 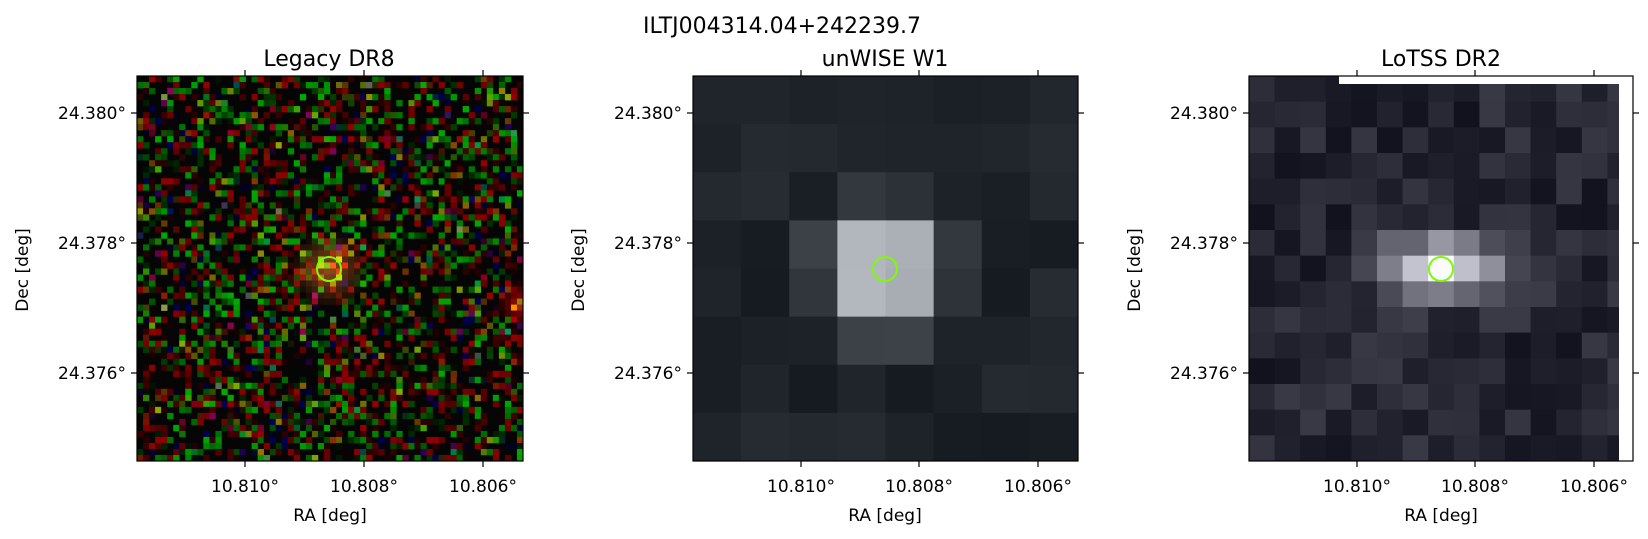 What do you see at coordinates (328, 59) in the screenshot?
I see `panel-title: Legacy DR8` at bounding box center [328, 59].